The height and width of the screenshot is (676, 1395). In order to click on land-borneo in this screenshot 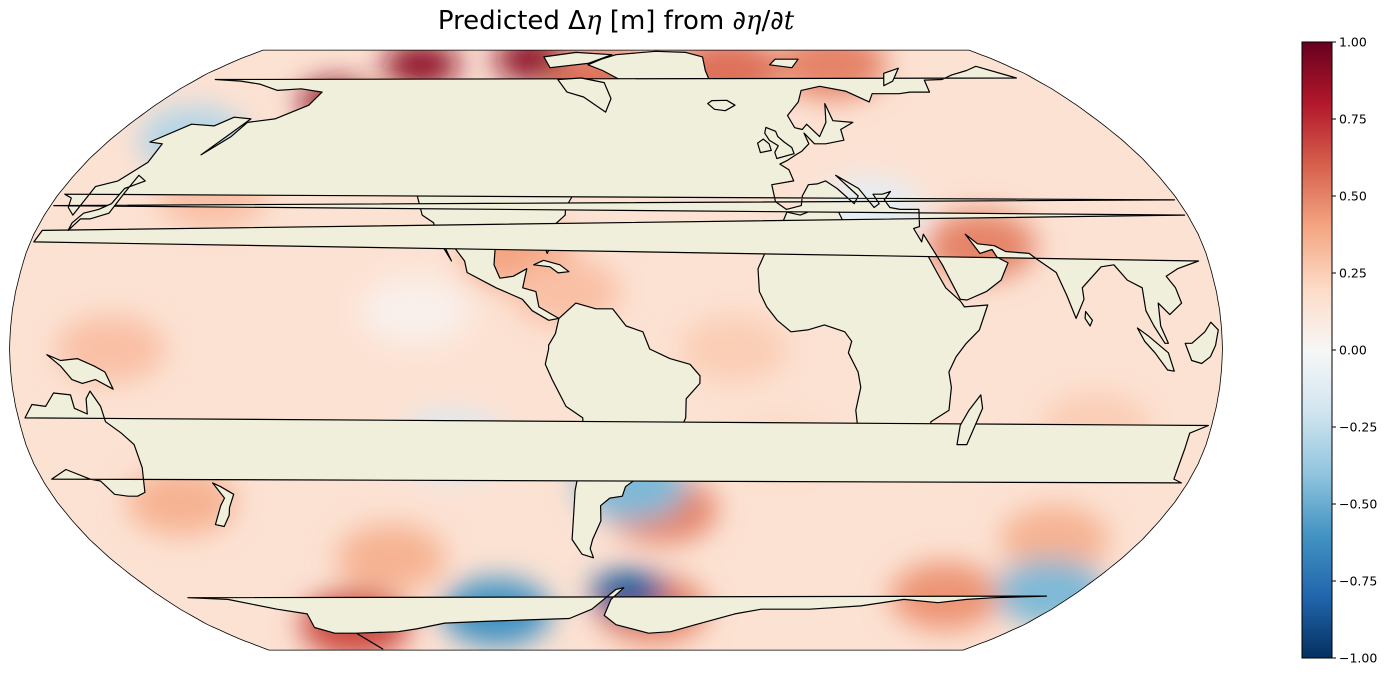, I will do `click(1201, 343)`.